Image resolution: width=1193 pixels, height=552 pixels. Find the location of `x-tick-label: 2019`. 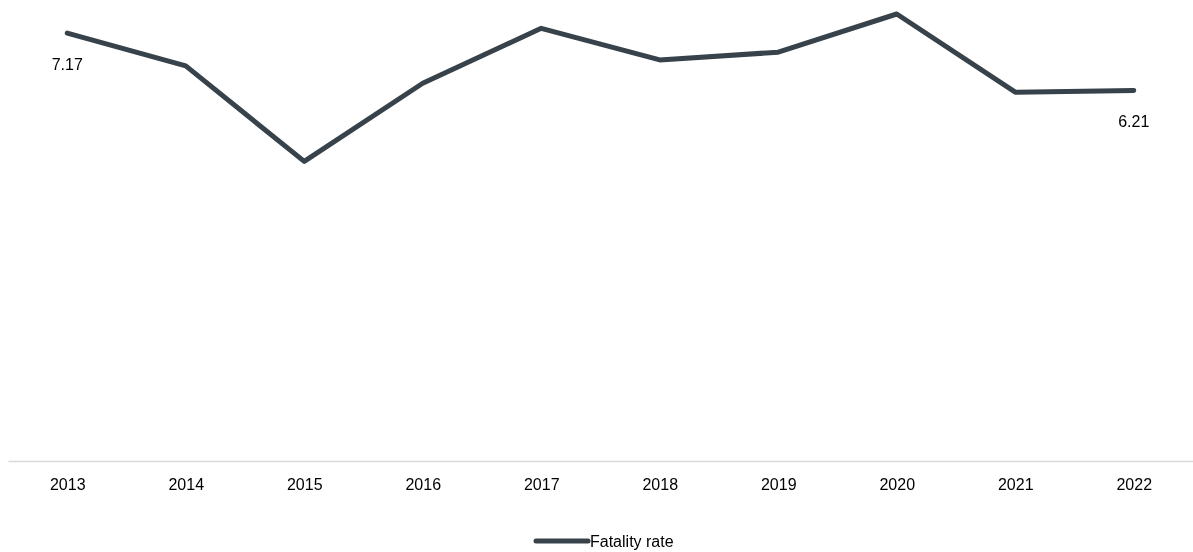

x-tick-label: 2019 is located at coordinates (778, 485).